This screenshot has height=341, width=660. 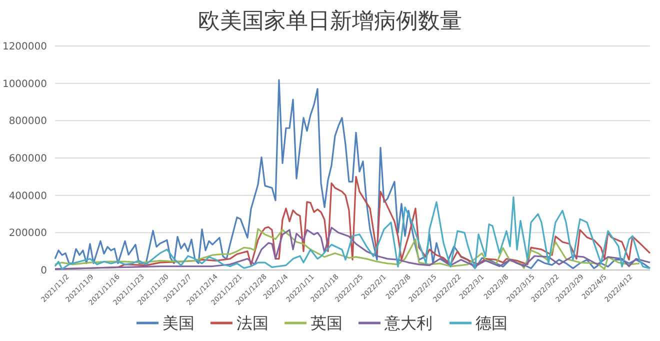 I want to click on chart-title: 欧美国家单日新增病例数量, so click(x=330, y=21).